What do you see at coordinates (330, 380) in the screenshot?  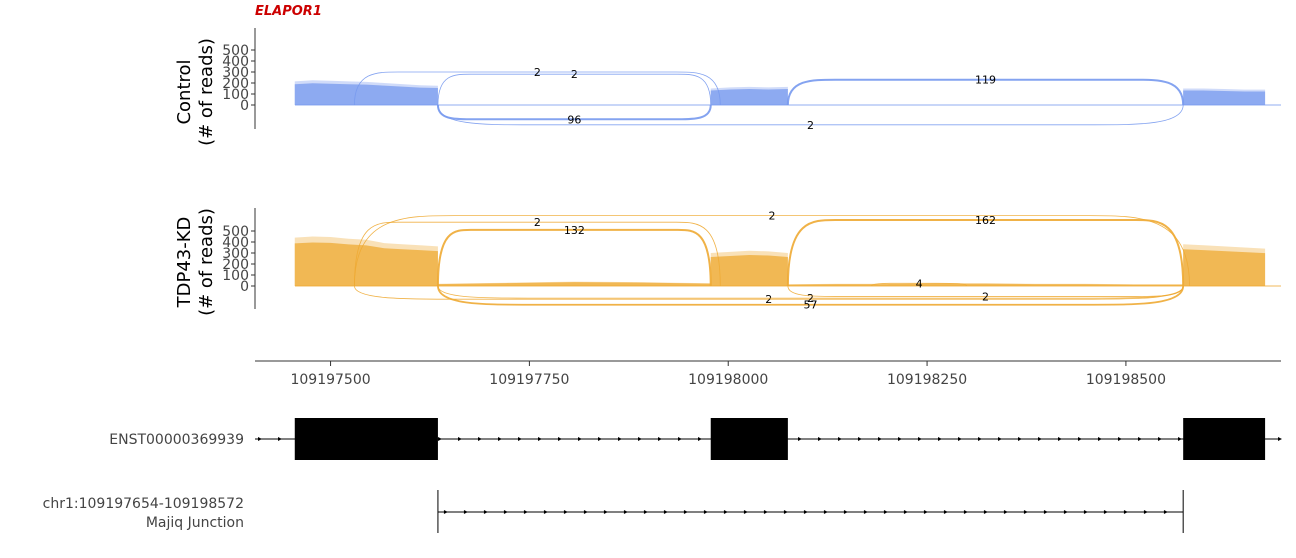 I see `x-tick-label: 109197500` at bounding box center [330, 380].